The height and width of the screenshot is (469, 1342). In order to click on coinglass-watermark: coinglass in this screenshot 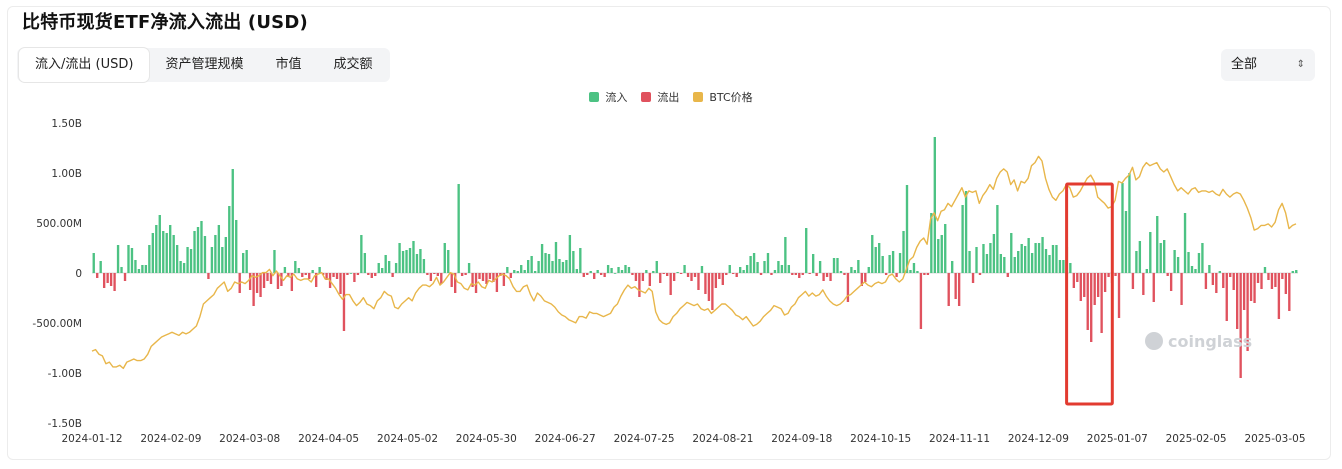, I will do `click(1198, 341)`.